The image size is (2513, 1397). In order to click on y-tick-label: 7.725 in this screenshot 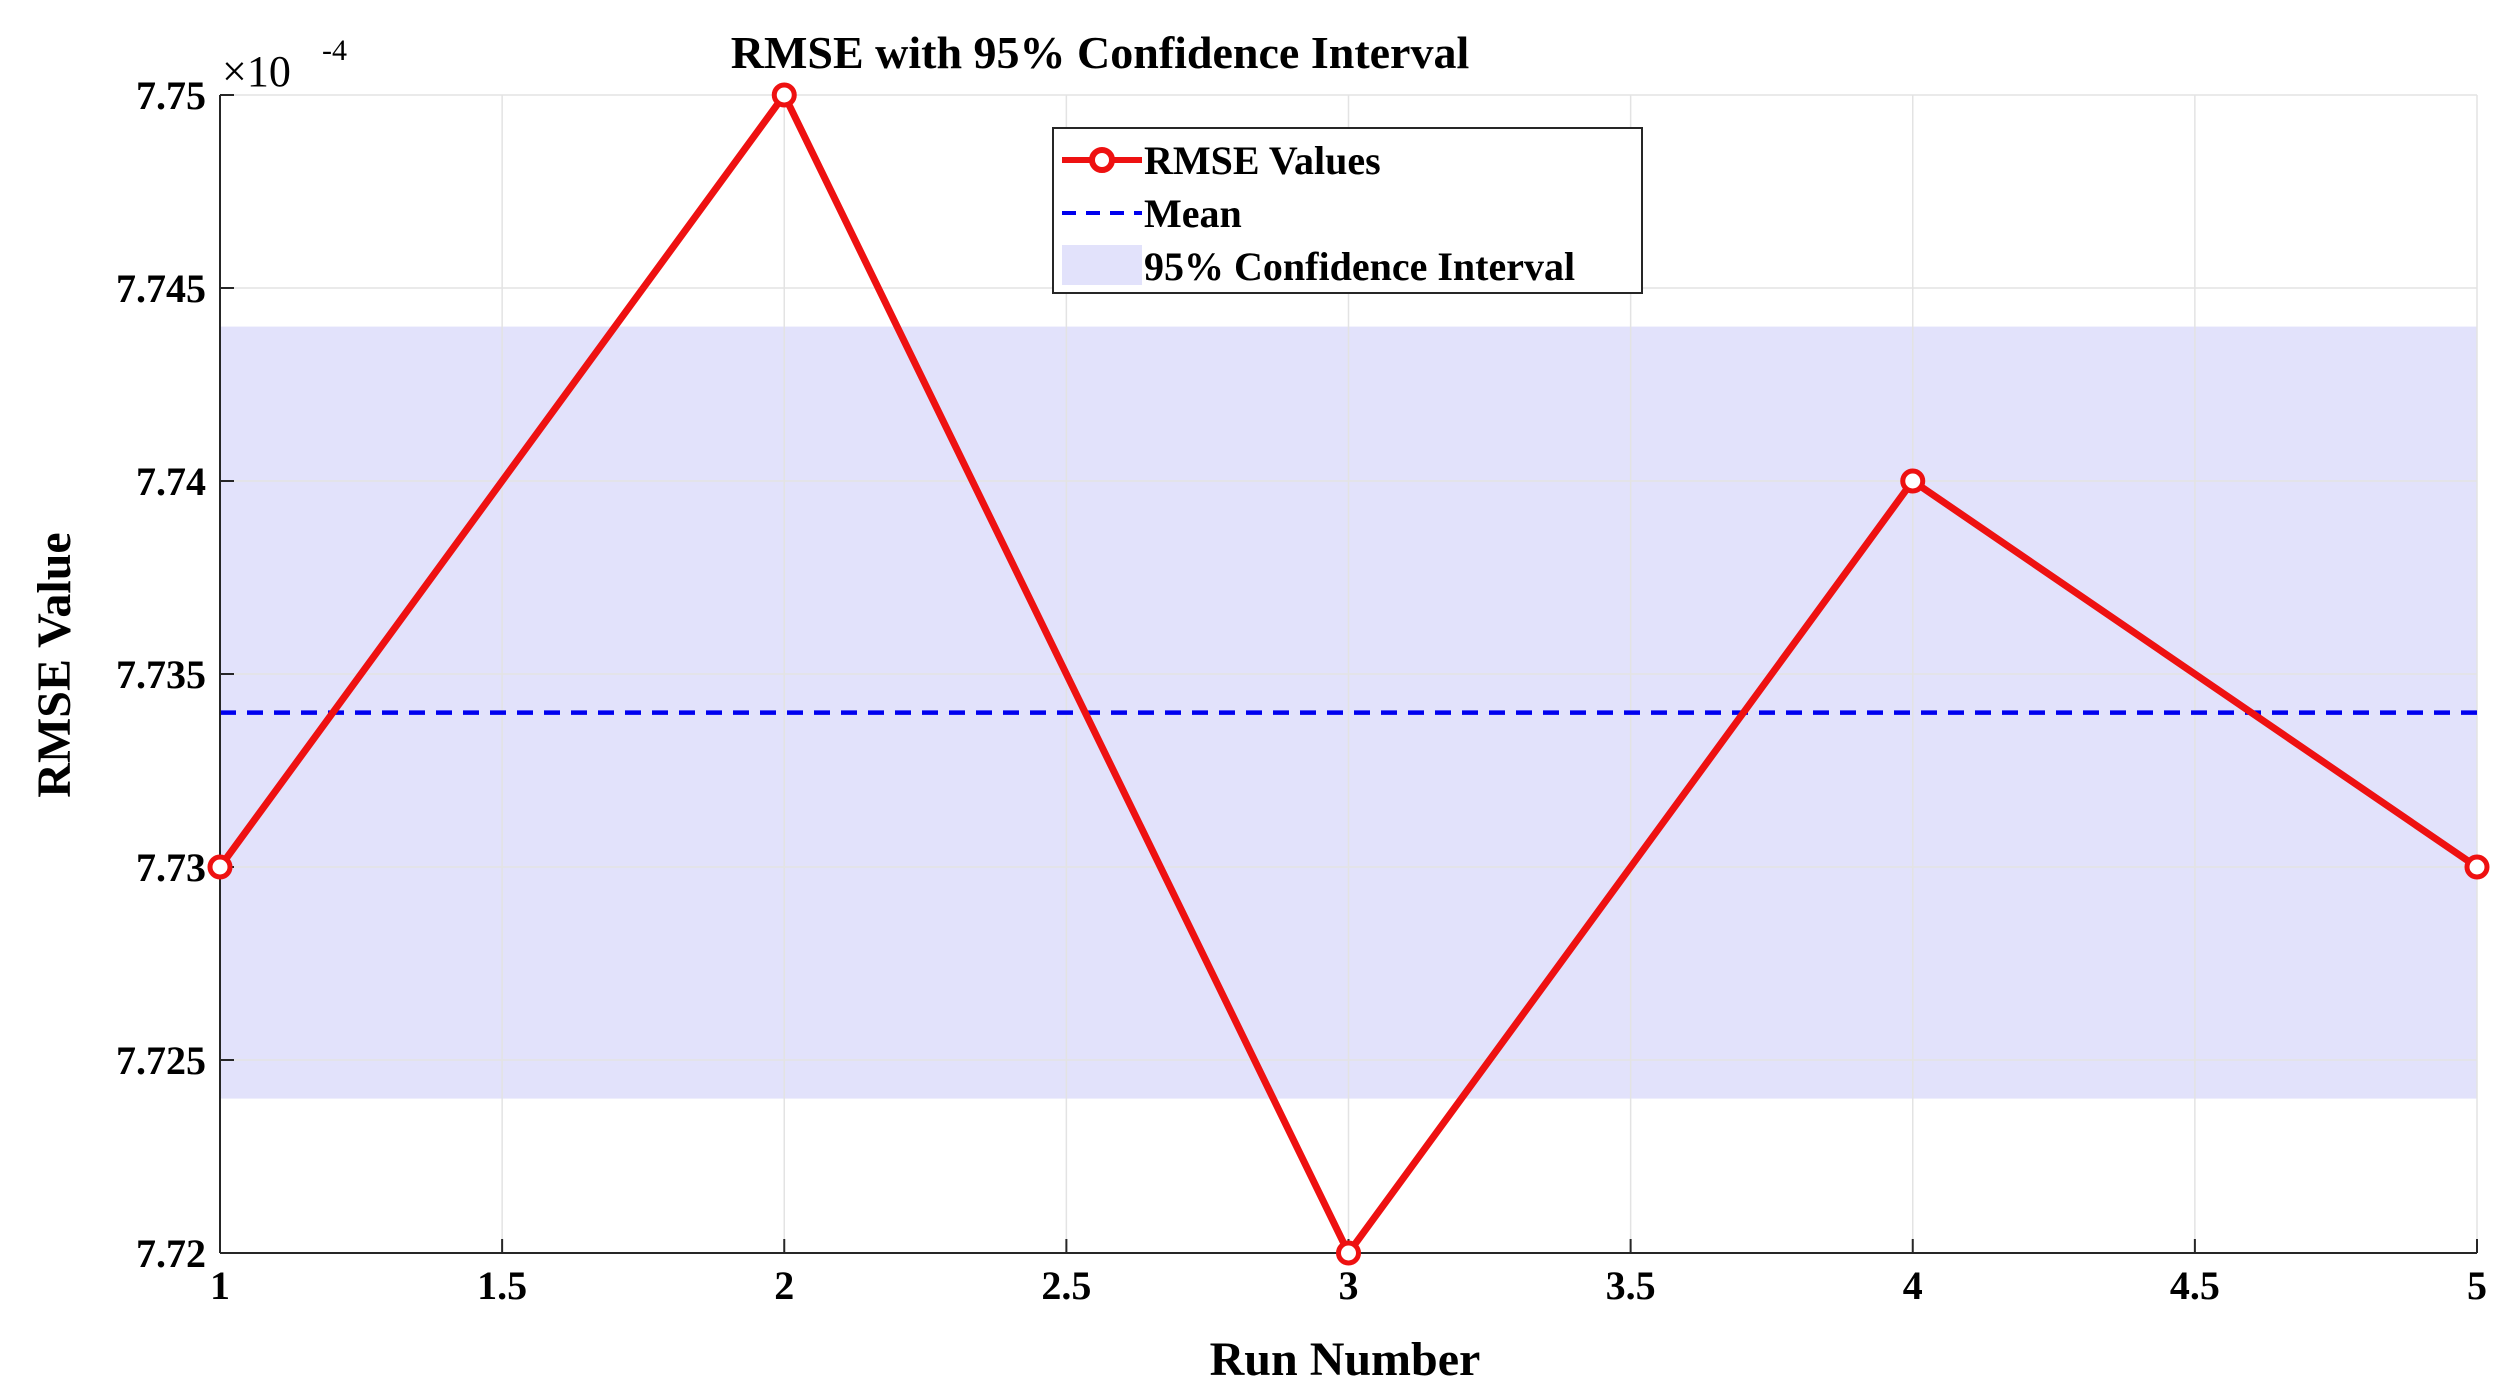, I will do `click(161, 1060)`.